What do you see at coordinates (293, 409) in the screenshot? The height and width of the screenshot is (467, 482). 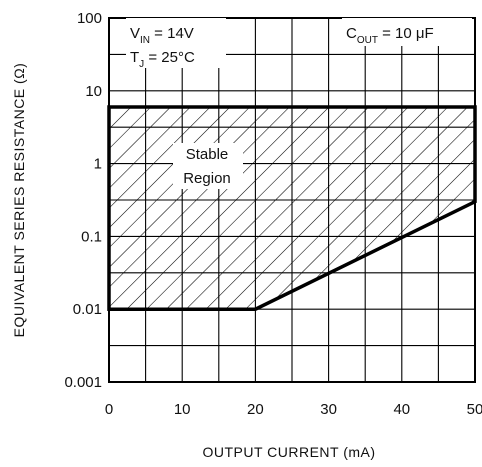 I see `x-tick-labels: 0 10 20 30 40 50` at bounding box center [293, 409].